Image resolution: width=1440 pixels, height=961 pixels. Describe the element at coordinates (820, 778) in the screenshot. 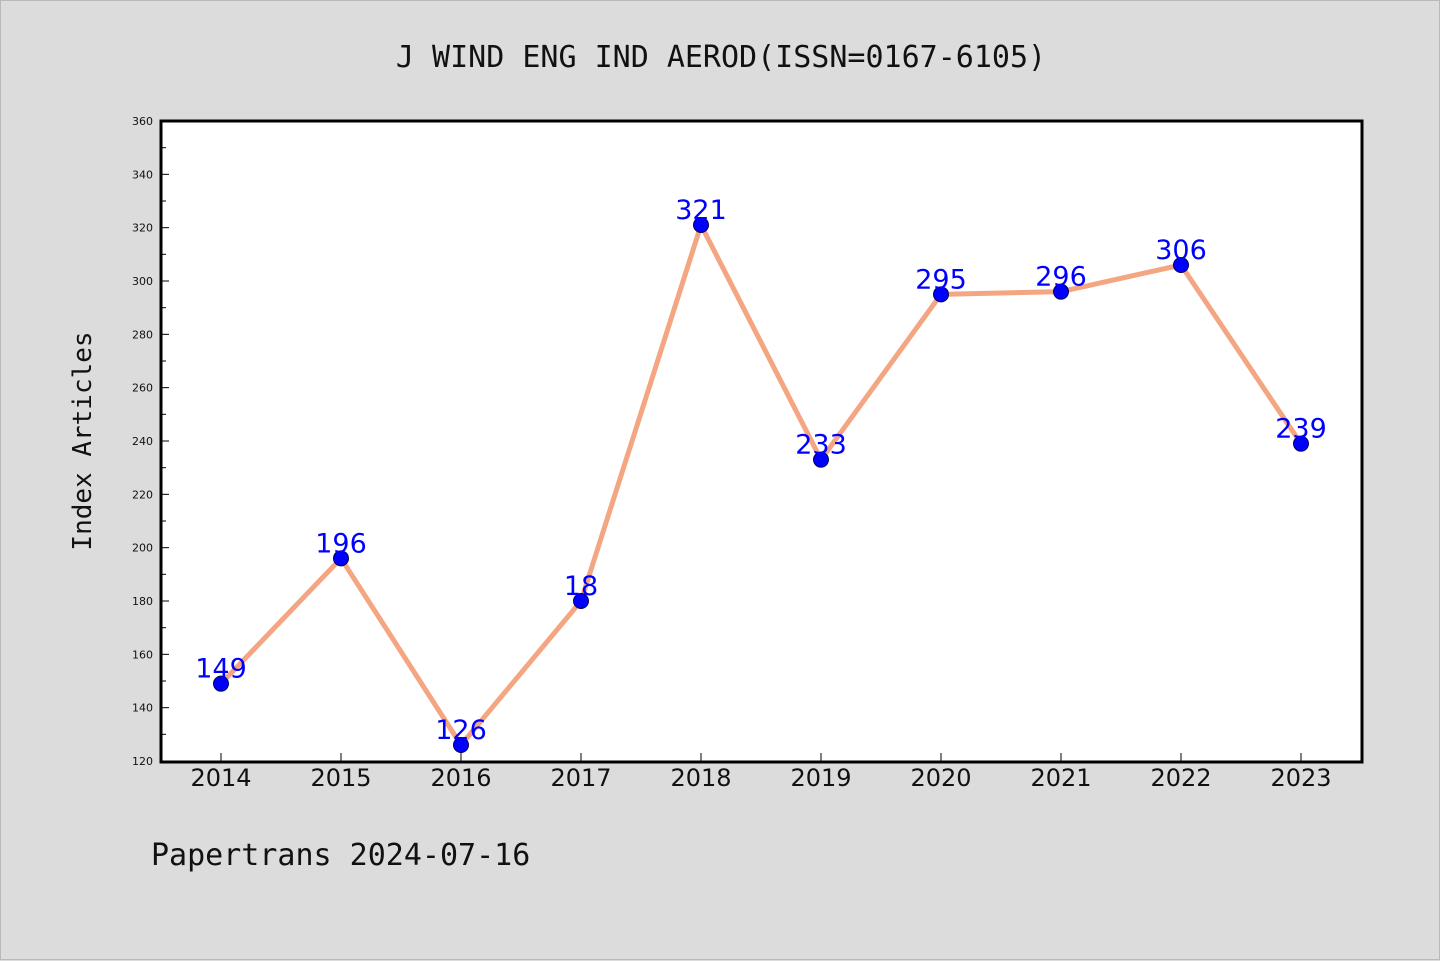

I see `x-tick-label: 2019` at that location.